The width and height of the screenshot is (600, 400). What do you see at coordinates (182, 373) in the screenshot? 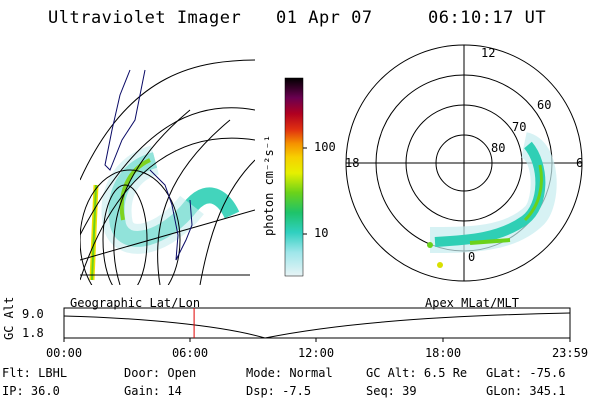
I see `info-door-value: Open` at bounding box center [182, 373].